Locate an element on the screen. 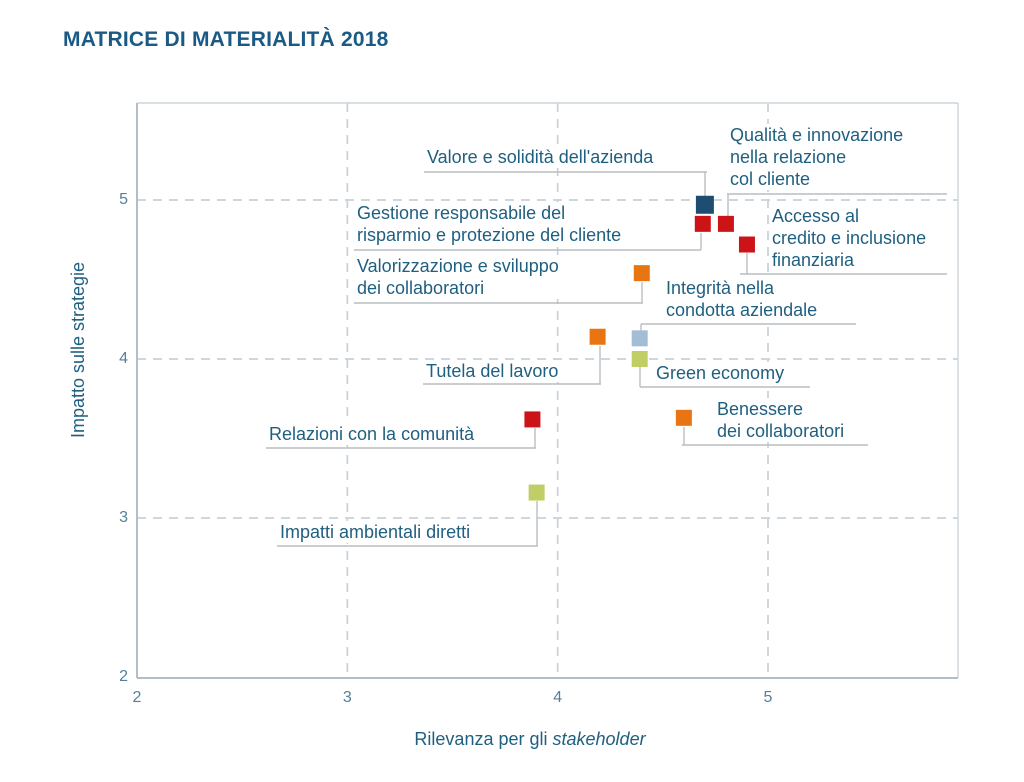 The width and height of the screenshot is (1024, 782). point-label-benessere-collaboratori: Benessere dei collaboratori is located at coordinates (781, 420).